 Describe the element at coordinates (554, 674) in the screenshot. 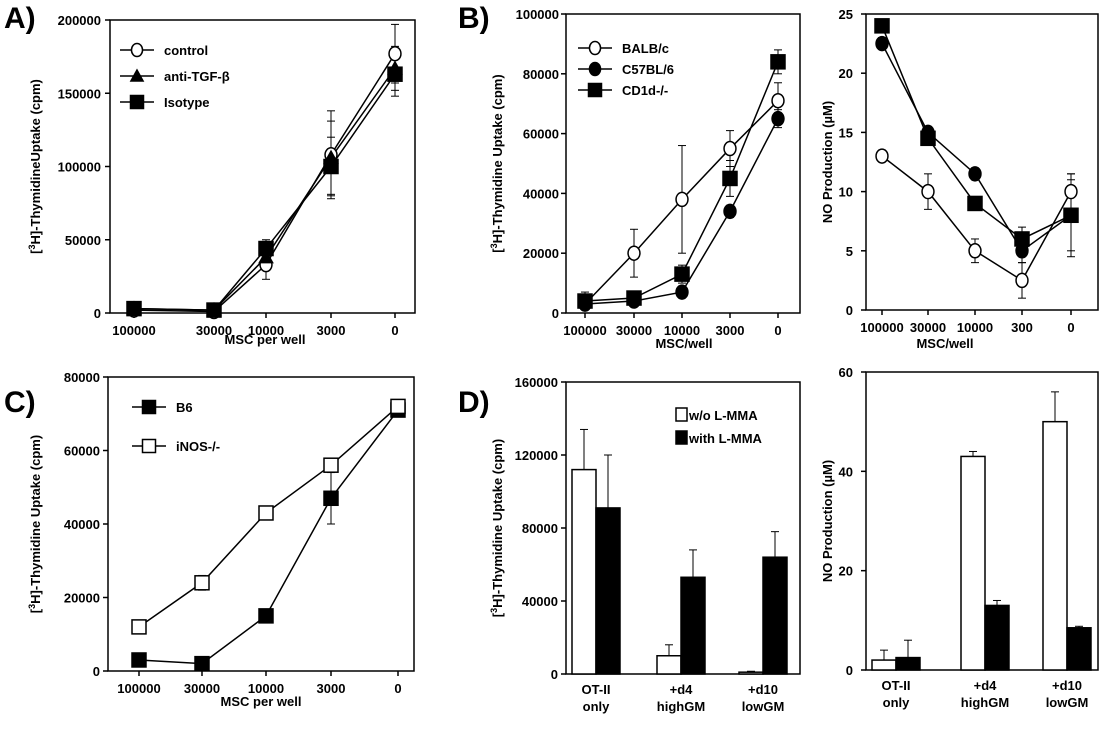

I see `y-tick-label-d1: 0` at that location.